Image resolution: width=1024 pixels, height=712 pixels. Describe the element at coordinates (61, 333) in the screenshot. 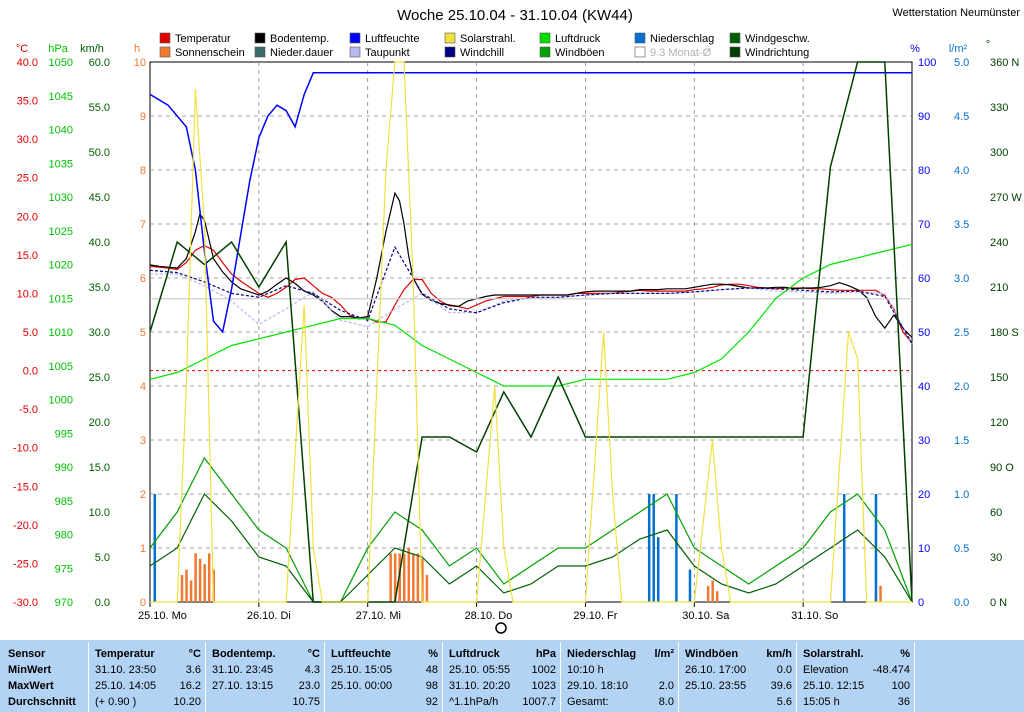

I see `tick-pressure: 1010` at that location.